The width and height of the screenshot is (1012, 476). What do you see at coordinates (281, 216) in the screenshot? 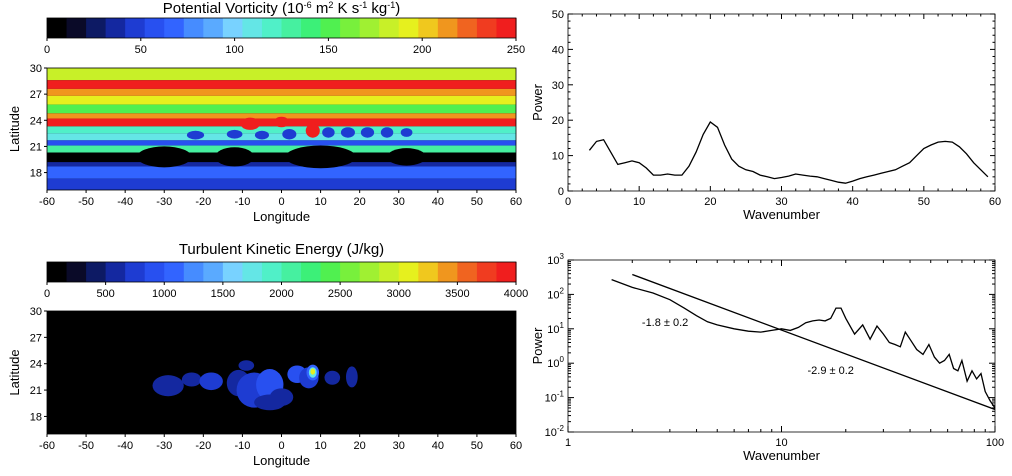
I see `x-axis-label: Longitude` at bounding box center [281, 216].